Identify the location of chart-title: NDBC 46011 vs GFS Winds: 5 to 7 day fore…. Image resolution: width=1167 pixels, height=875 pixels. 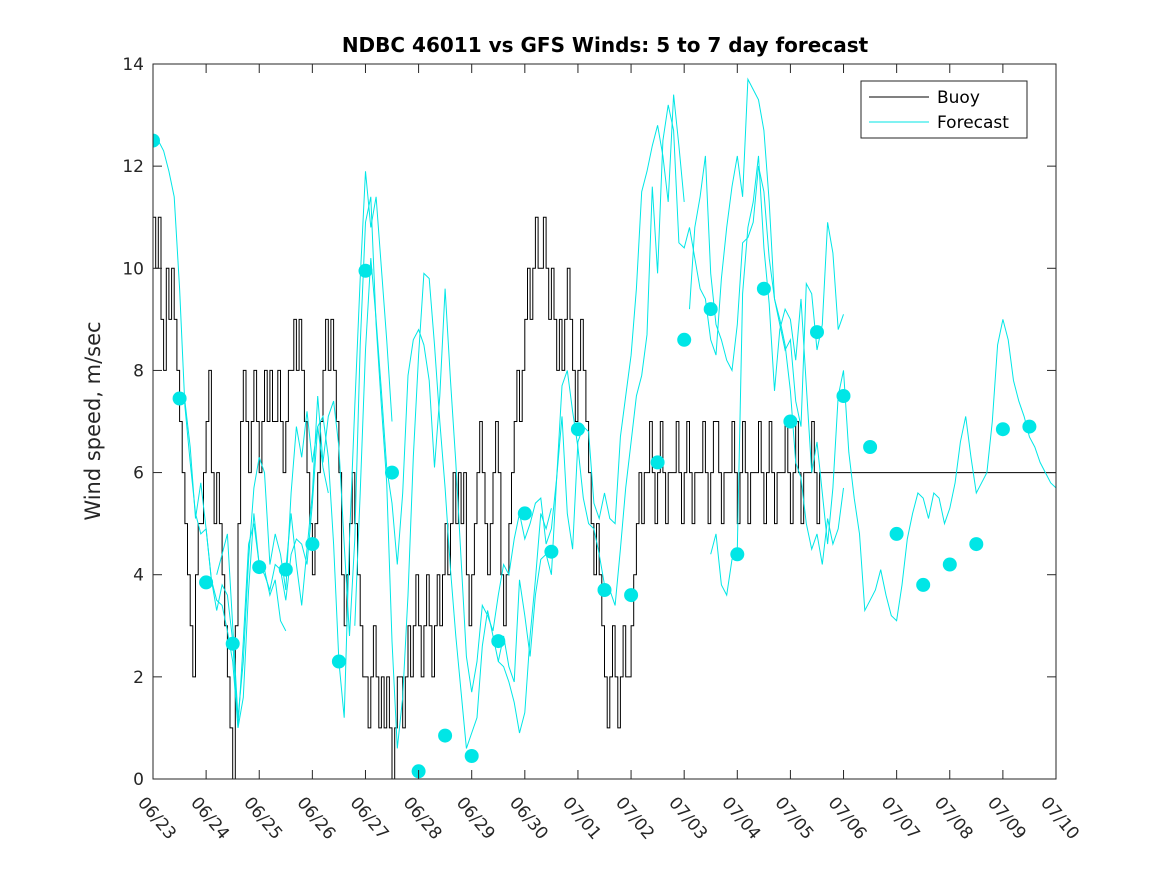
(605, 45).